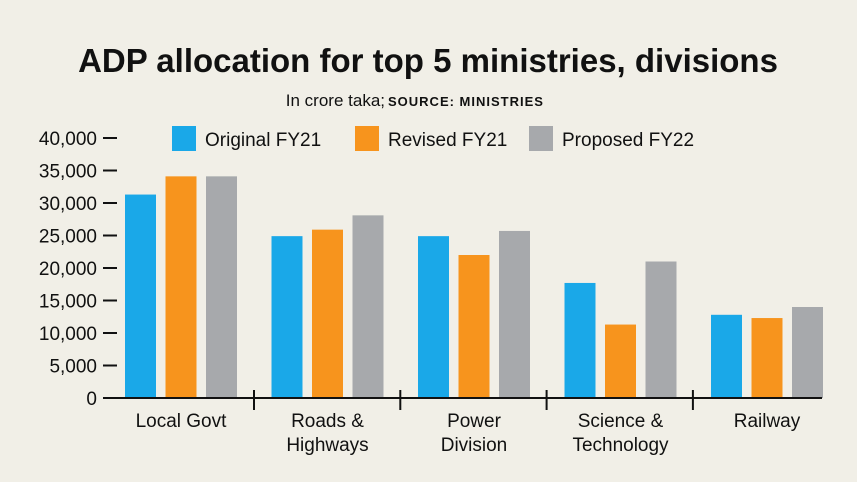 The height and width of the screenshot is (482, 857). Describe the element at coordinates (68, 139) in the screenshot. I see `y-tick-label: 40,000` at that location.